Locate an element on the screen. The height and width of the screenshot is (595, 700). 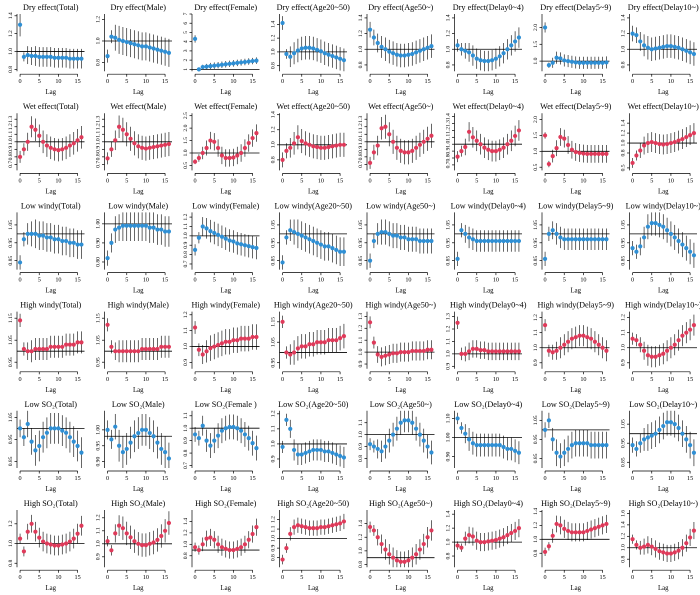
panel-23: Low windy(Delay10~) 0 5 10 15 Lag 0.85 0.95 1.05 is located at coordinates (660, 247).